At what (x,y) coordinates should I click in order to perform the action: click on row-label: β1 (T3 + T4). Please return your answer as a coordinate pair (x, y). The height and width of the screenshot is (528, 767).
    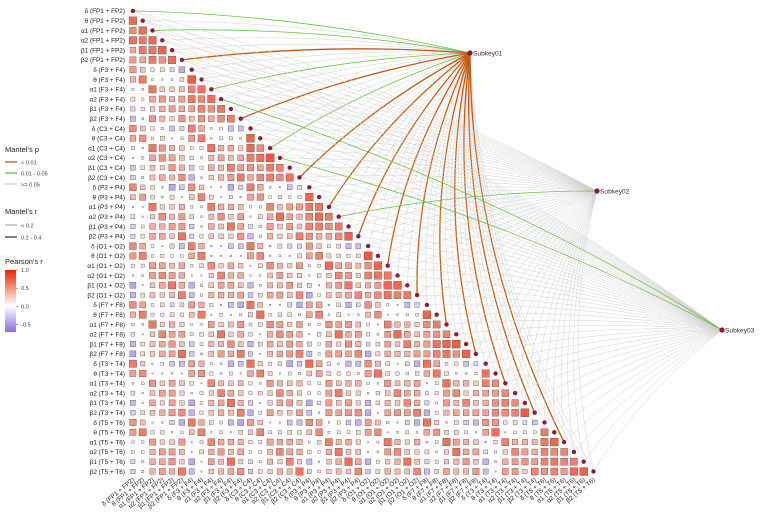
    Looking at the image, I should click on (107, 403).